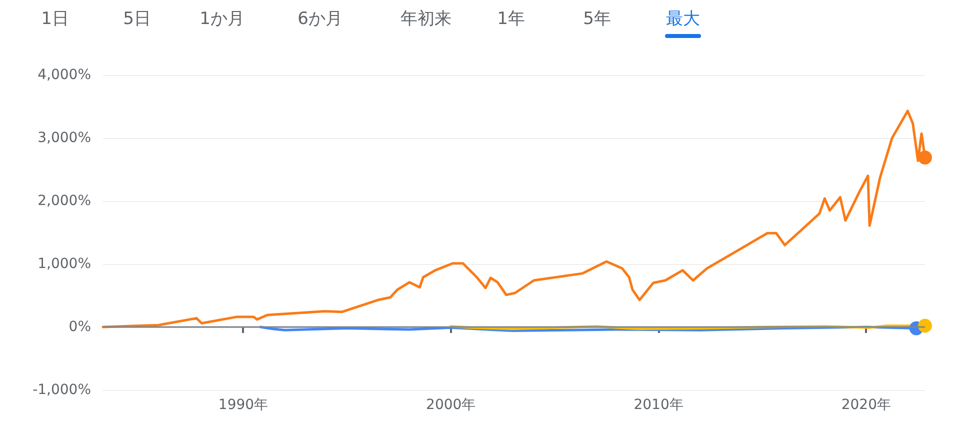 This screenshot has width=980, height=434. I want to click on text: 1日, so click(55, 19).